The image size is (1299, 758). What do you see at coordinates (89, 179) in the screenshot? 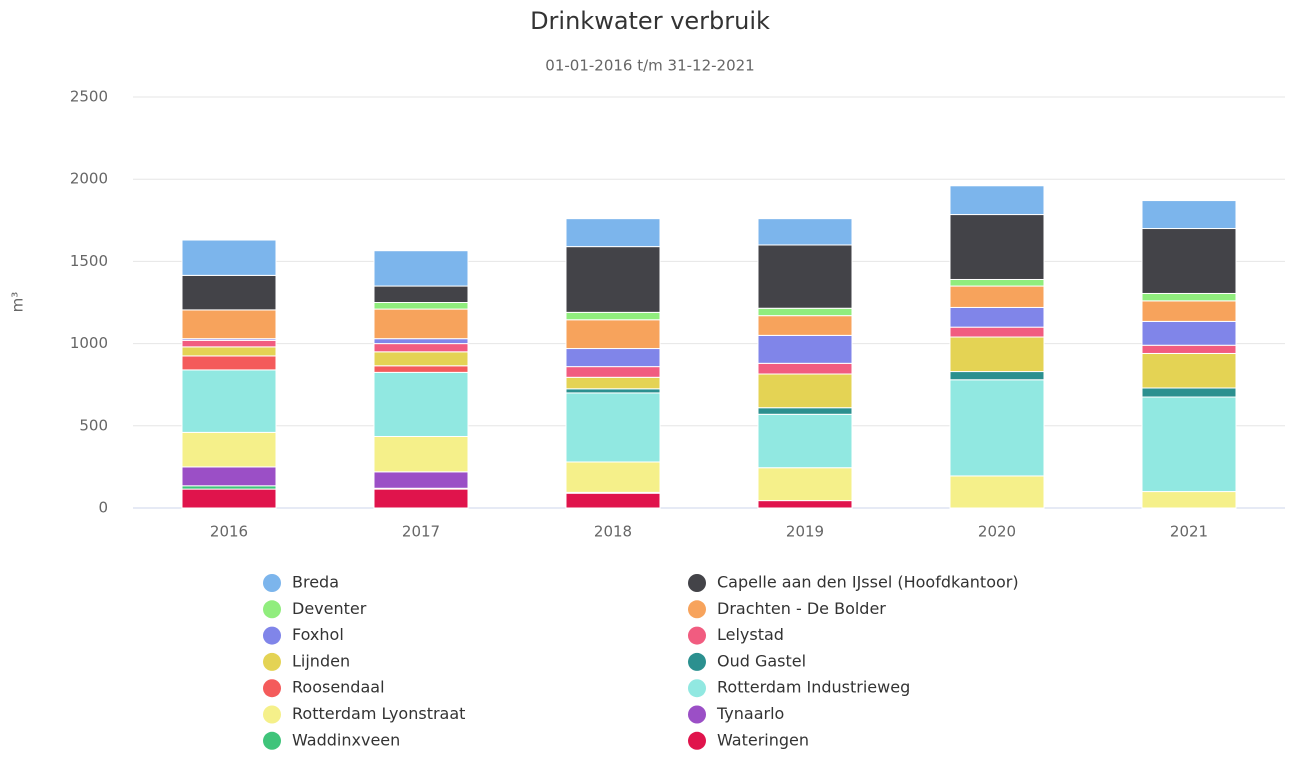
I see `y-tick-label: 2000` at bounding box center [89, 179].